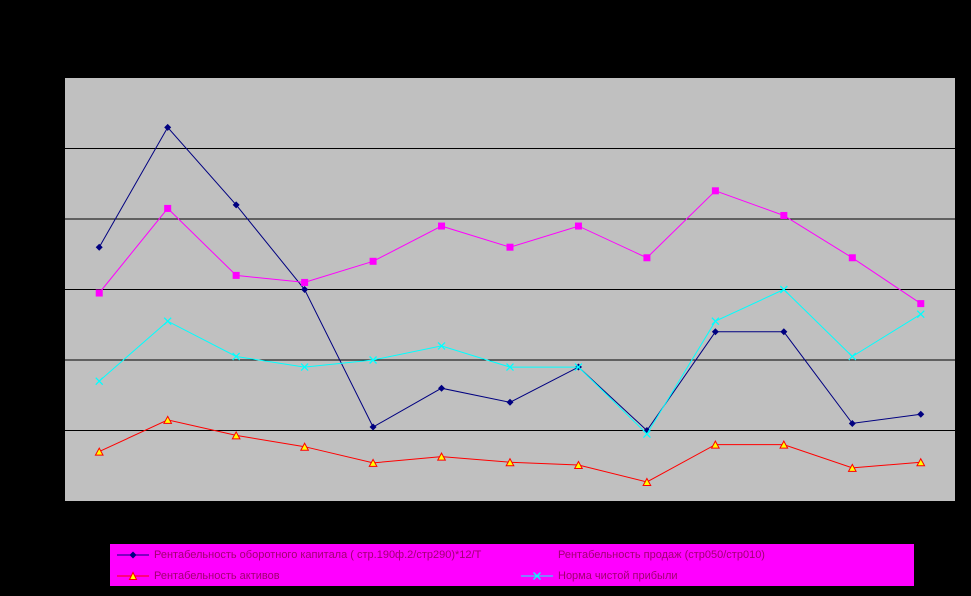 The height and width of the screenshot is (596, 971). I want to click on legend-marker-square-icon, so click(537, 555).